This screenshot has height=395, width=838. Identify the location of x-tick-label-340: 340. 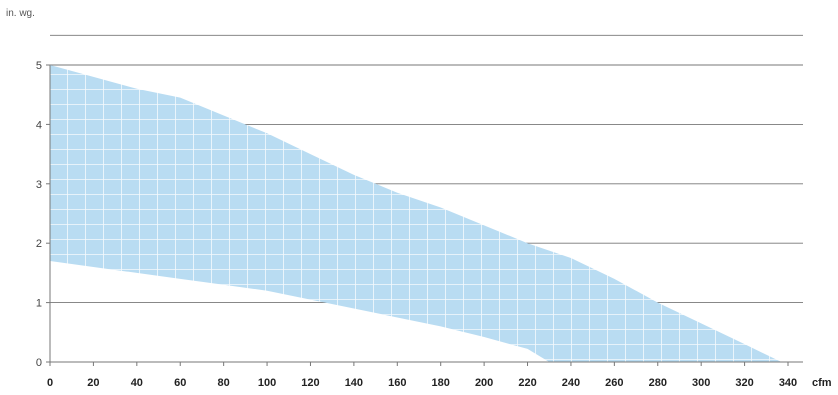
(788, 383).